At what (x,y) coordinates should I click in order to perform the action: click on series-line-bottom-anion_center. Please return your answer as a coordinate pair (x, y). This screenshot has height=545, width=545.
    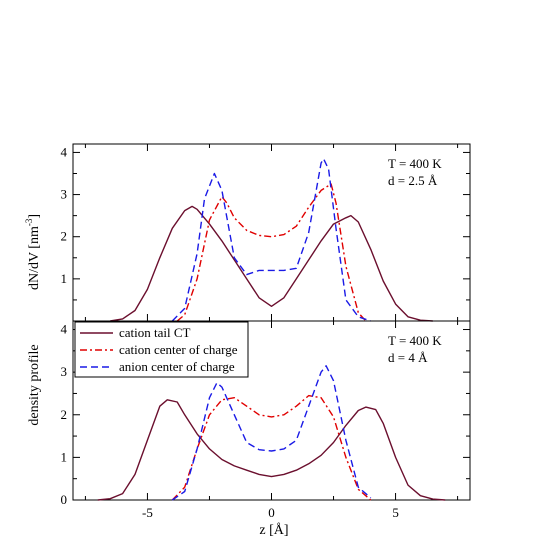
    Looking at the image, I should click on (271, 433).